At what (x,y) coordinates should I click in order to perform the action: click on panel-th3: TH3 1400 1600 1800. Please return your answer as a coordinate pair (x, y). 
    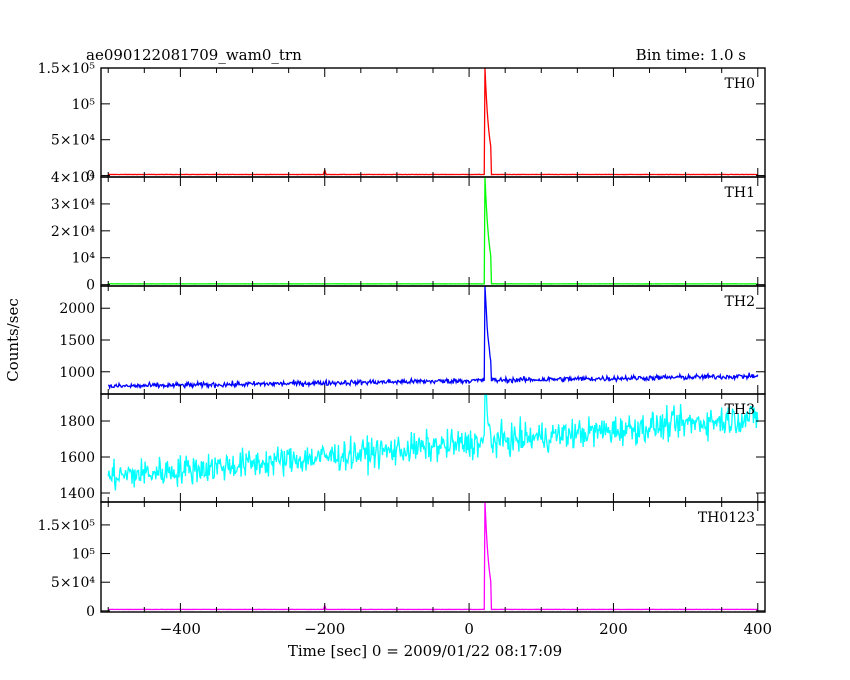
    Looking at the image, I should click on (412, 448).